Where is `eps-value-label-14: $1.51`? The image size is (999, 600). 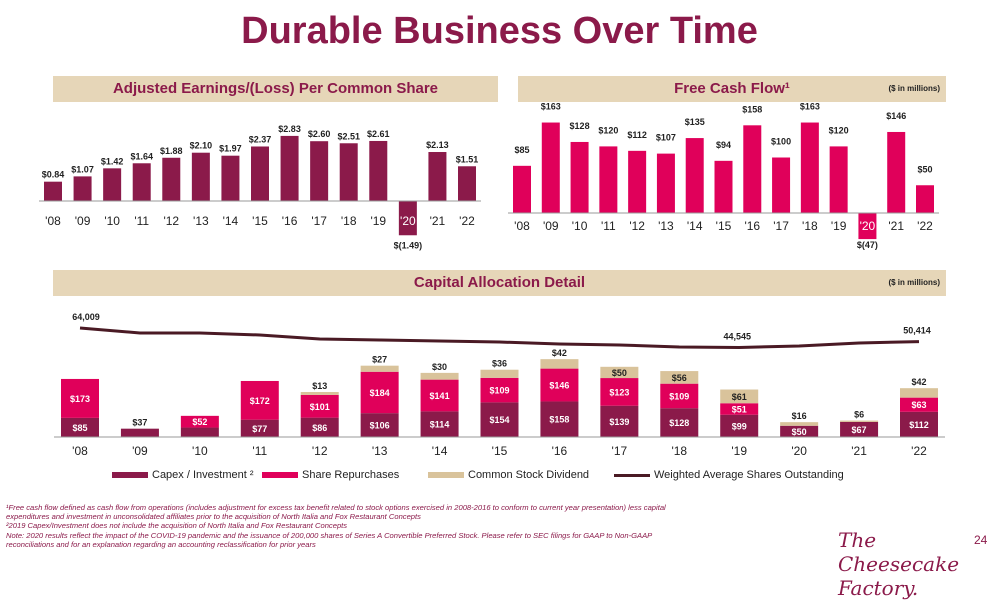 eps-value-label-14: $1.51 is located at coordinates (467, 159).